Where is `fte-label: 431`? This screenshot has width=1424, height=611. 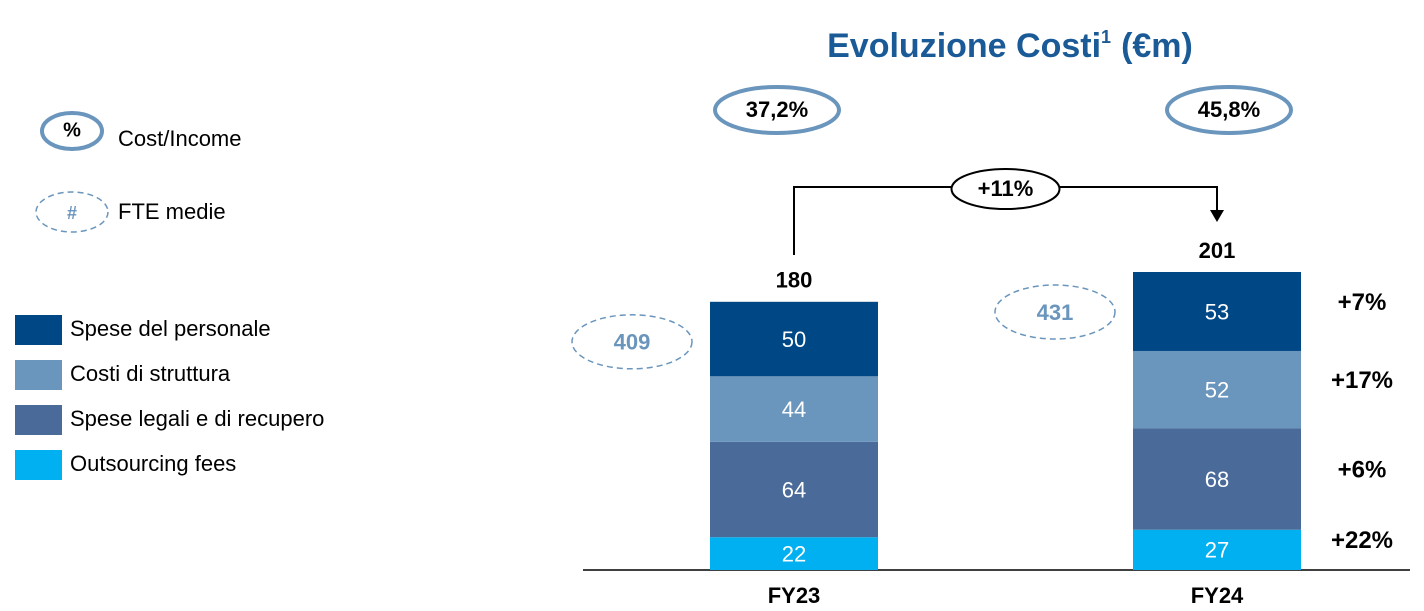 fte-label: 431 is located at coordinates (1055, 312).